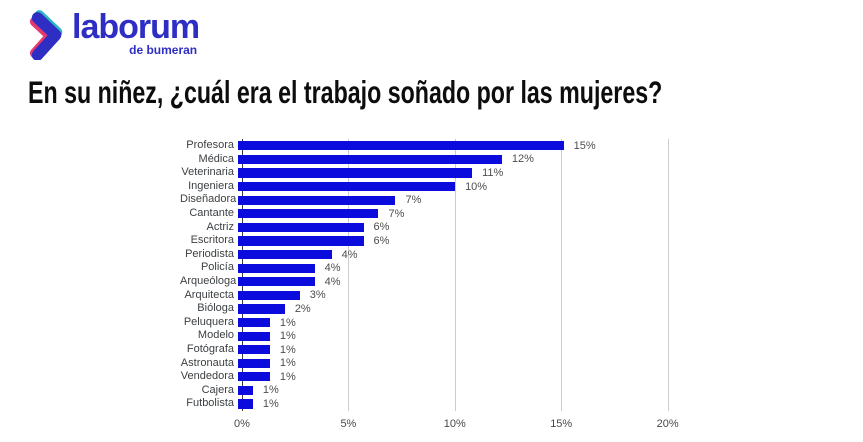  What do you see at coordinates (212, 240) in the screenshot?
I see `category-label: Escritora` at bounding box center [212, 240].